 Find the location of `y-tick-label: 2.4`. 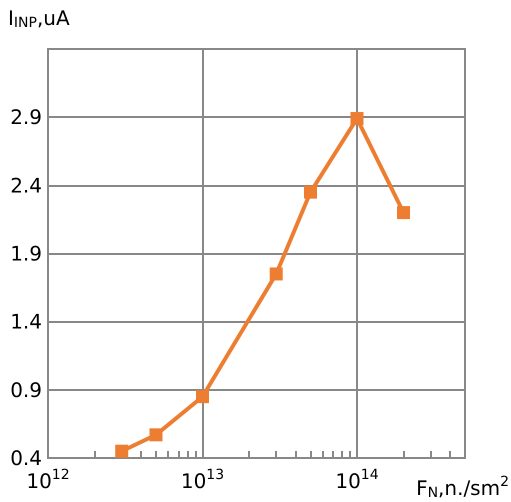

y-tick-label: 2.4 is located at coordinates (26, 185).